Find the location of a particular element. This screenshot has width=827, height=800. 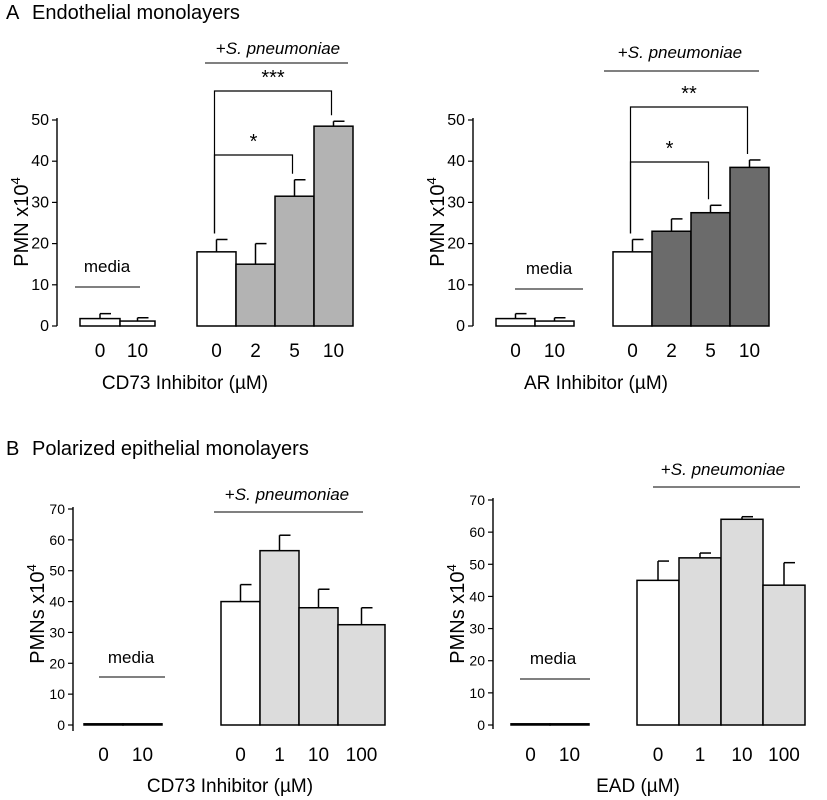

significance-label: *** is located at coordinates (273, 78).